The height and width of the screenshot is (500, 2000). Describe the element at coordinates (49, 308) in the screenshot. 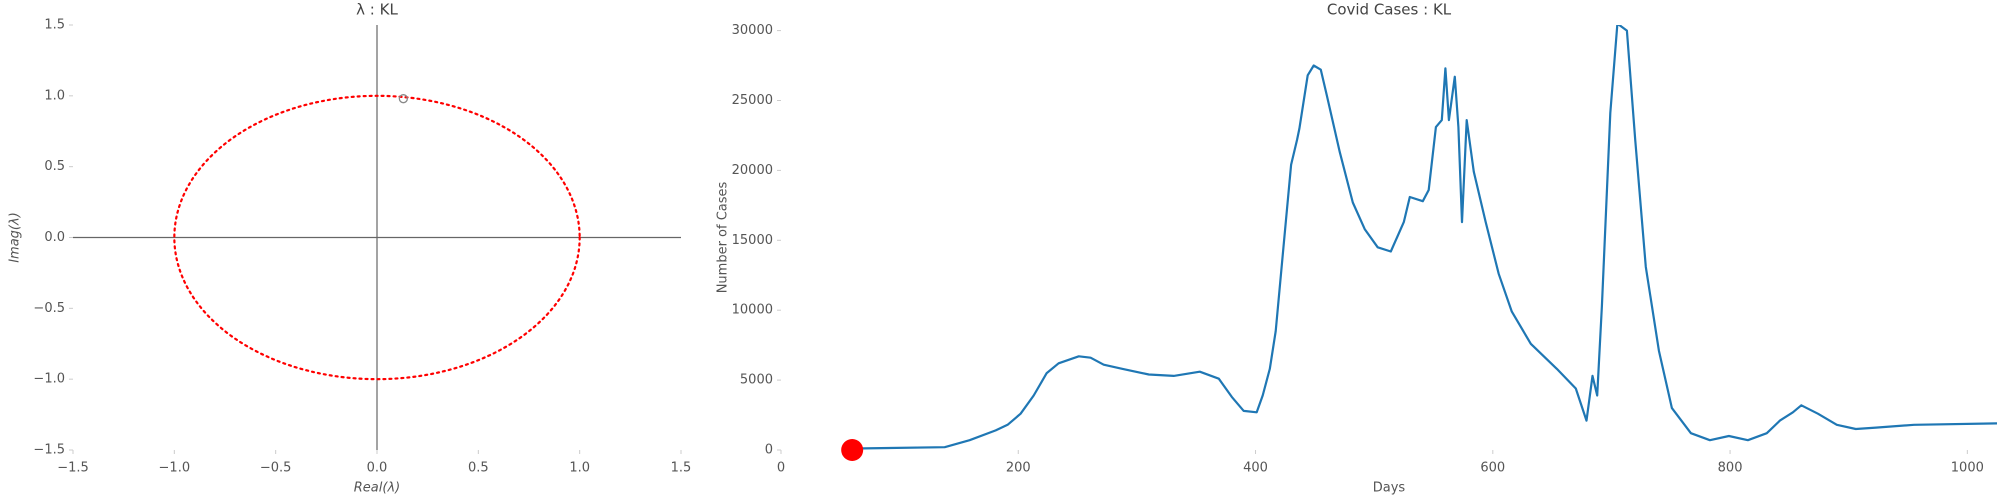

I see `y-tick-label: −0.5` at that location.